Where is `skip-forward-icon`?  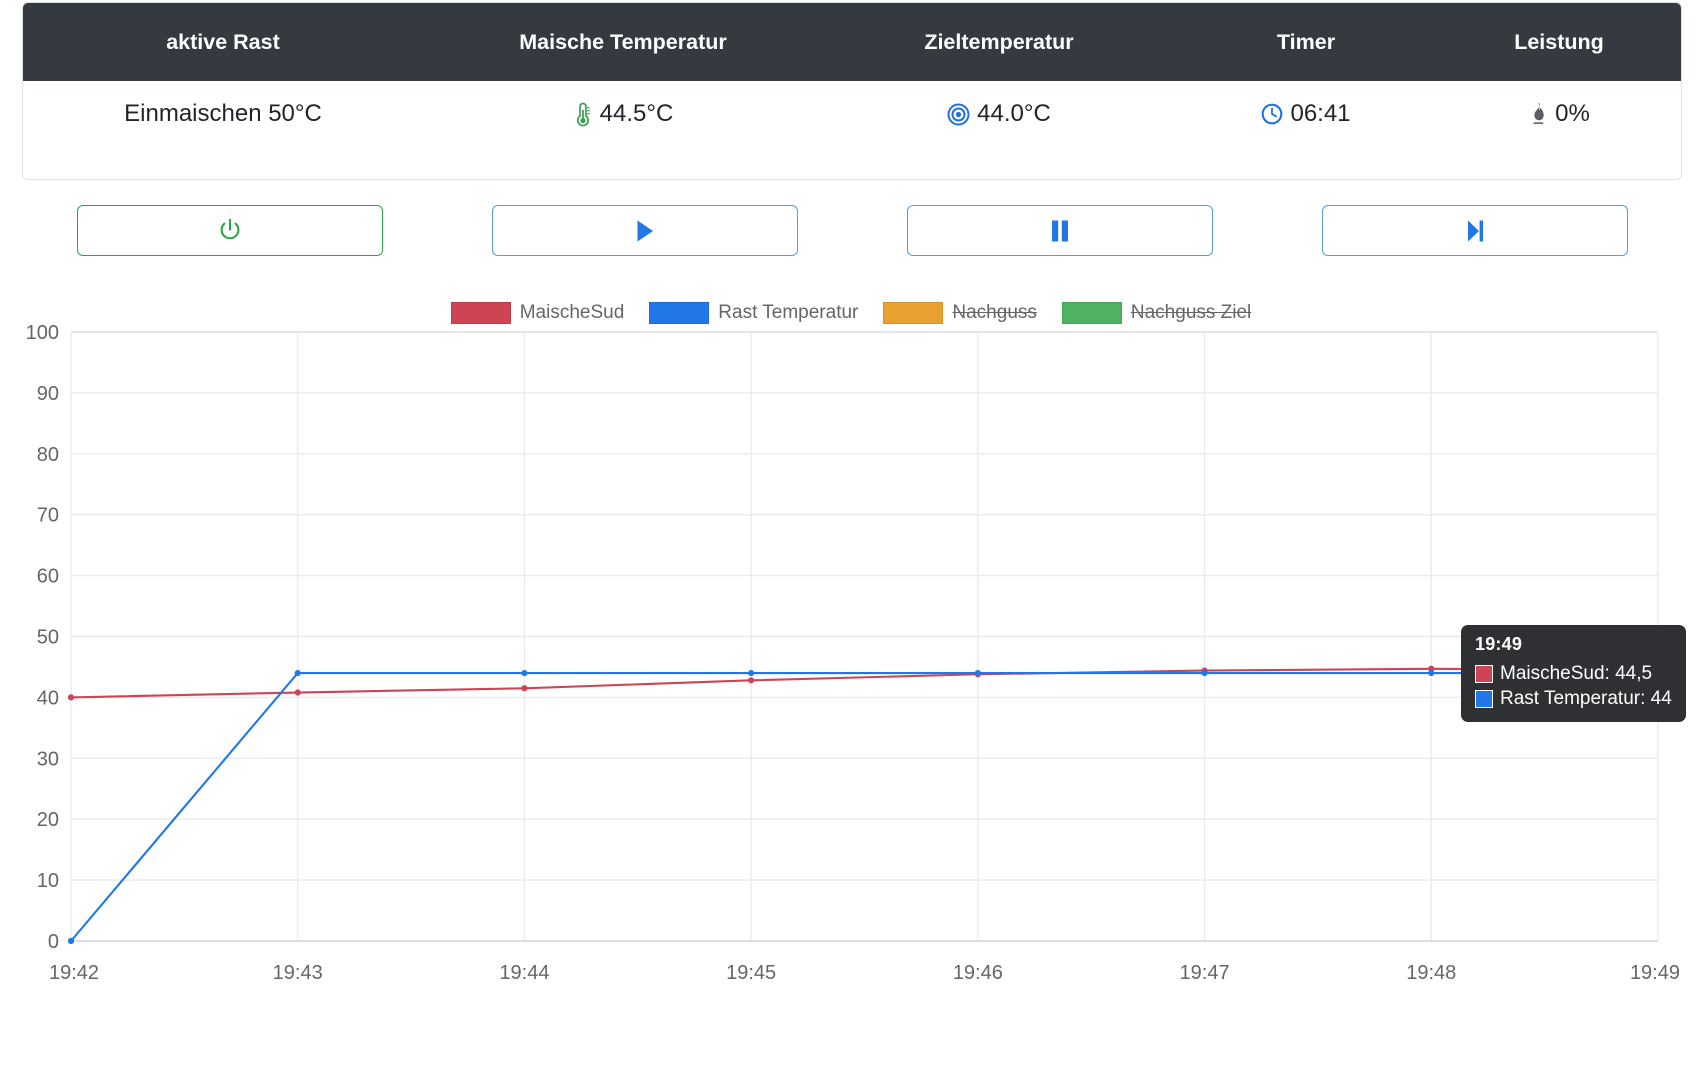
skip-forward-icon is located at coordinates (1475, 231).